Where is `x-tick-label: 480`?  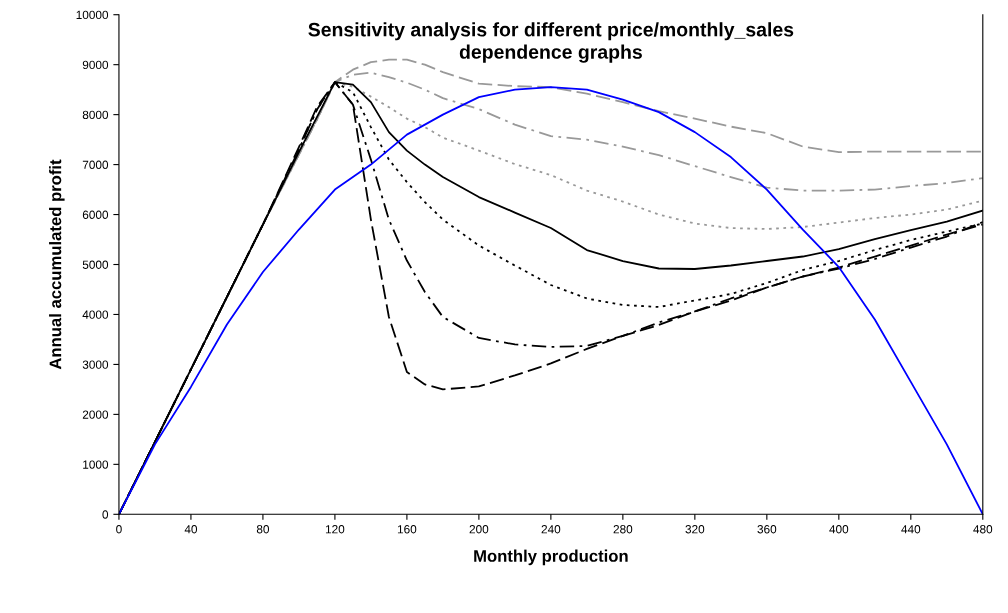
x-tick-label: 480 is located at coordinates (983, 529).